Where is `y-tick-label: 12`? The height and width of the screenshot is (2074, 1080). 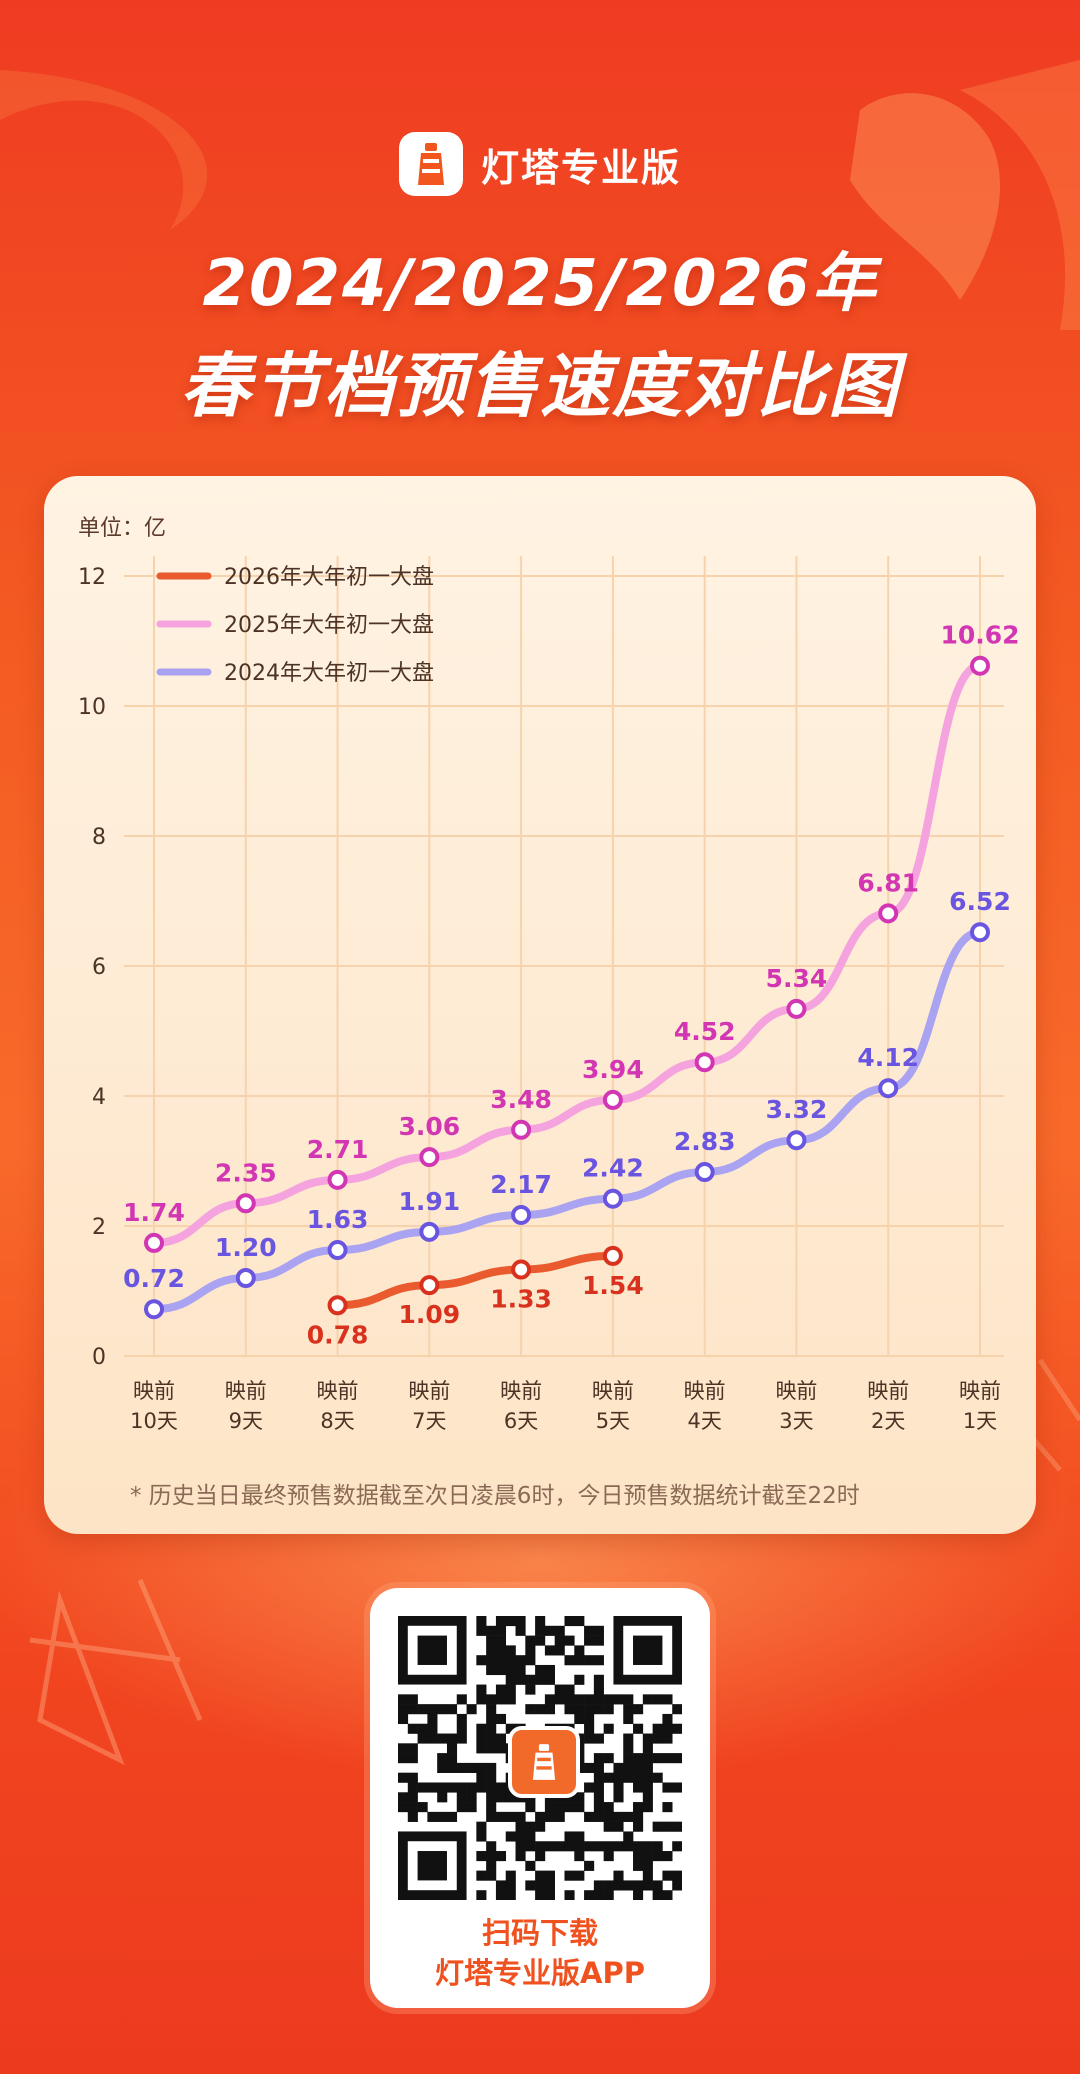
y-tick-label: 12 is located at coordinates (92, 577).